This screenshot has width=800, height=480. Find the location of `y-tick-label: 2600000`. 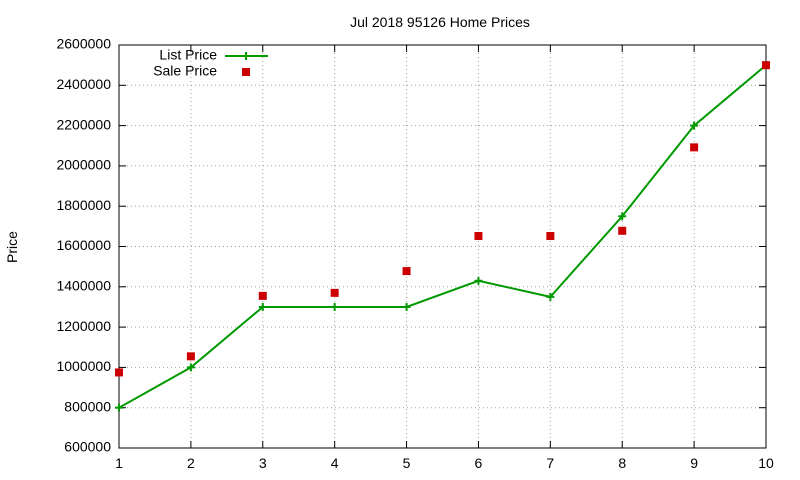

y-tick-label: 2600000 is located at coordinates (83, 44).